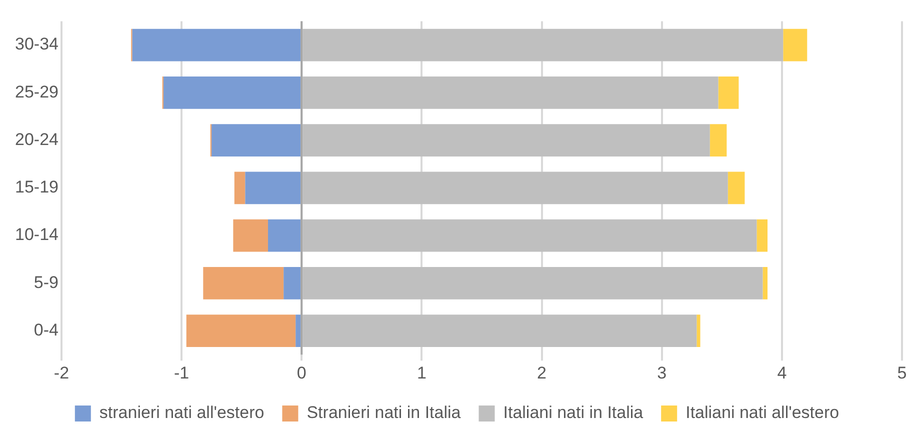 The image size is (924, 440). I want to click on legend-label: Stranieri nati in Italia, so click(384, 412).